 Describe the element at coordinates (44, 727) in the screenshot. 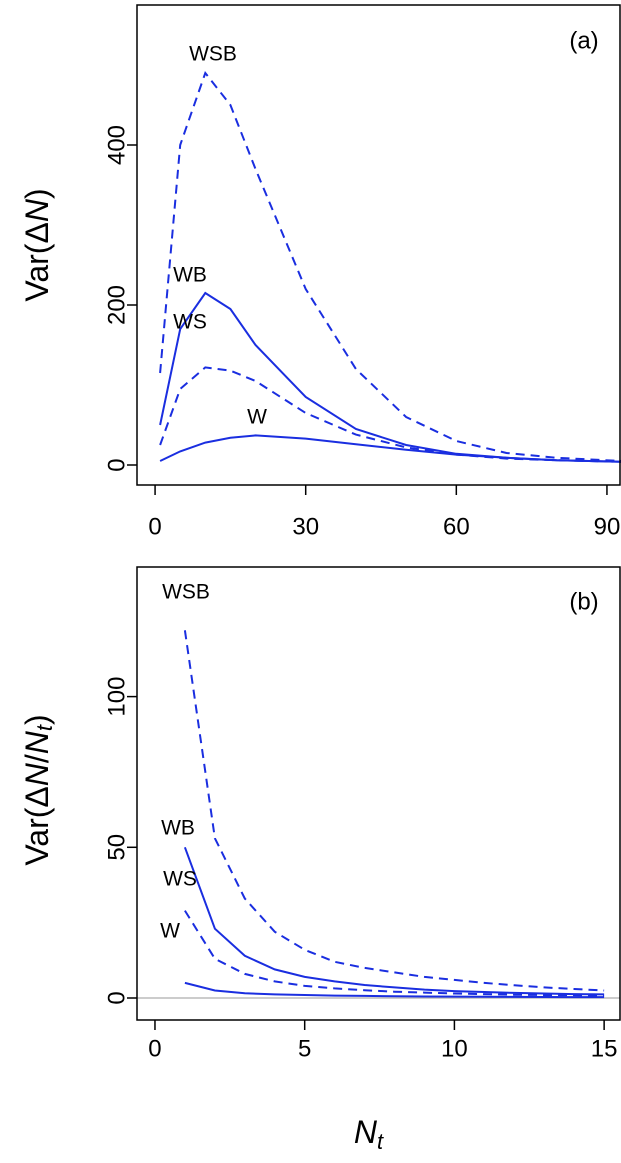

I see `y-axis-label-part: t` at that location.